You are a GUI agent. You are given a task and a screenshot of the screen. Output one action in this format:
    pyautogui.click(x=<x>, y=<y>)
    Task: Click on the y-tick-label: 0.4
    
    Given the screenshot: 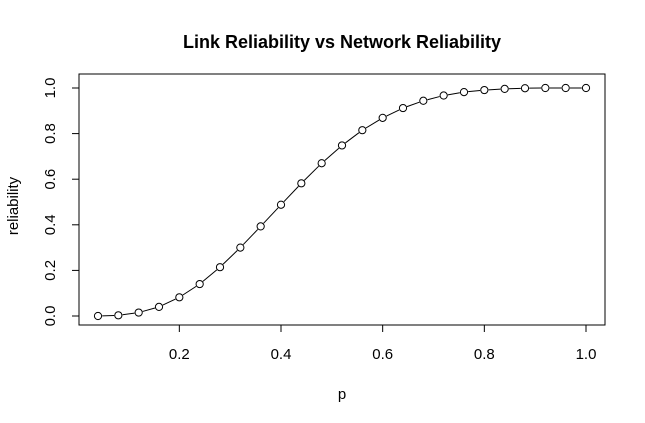 What is the action you would take?
    pyautogui.click(x=50, y=224)
    